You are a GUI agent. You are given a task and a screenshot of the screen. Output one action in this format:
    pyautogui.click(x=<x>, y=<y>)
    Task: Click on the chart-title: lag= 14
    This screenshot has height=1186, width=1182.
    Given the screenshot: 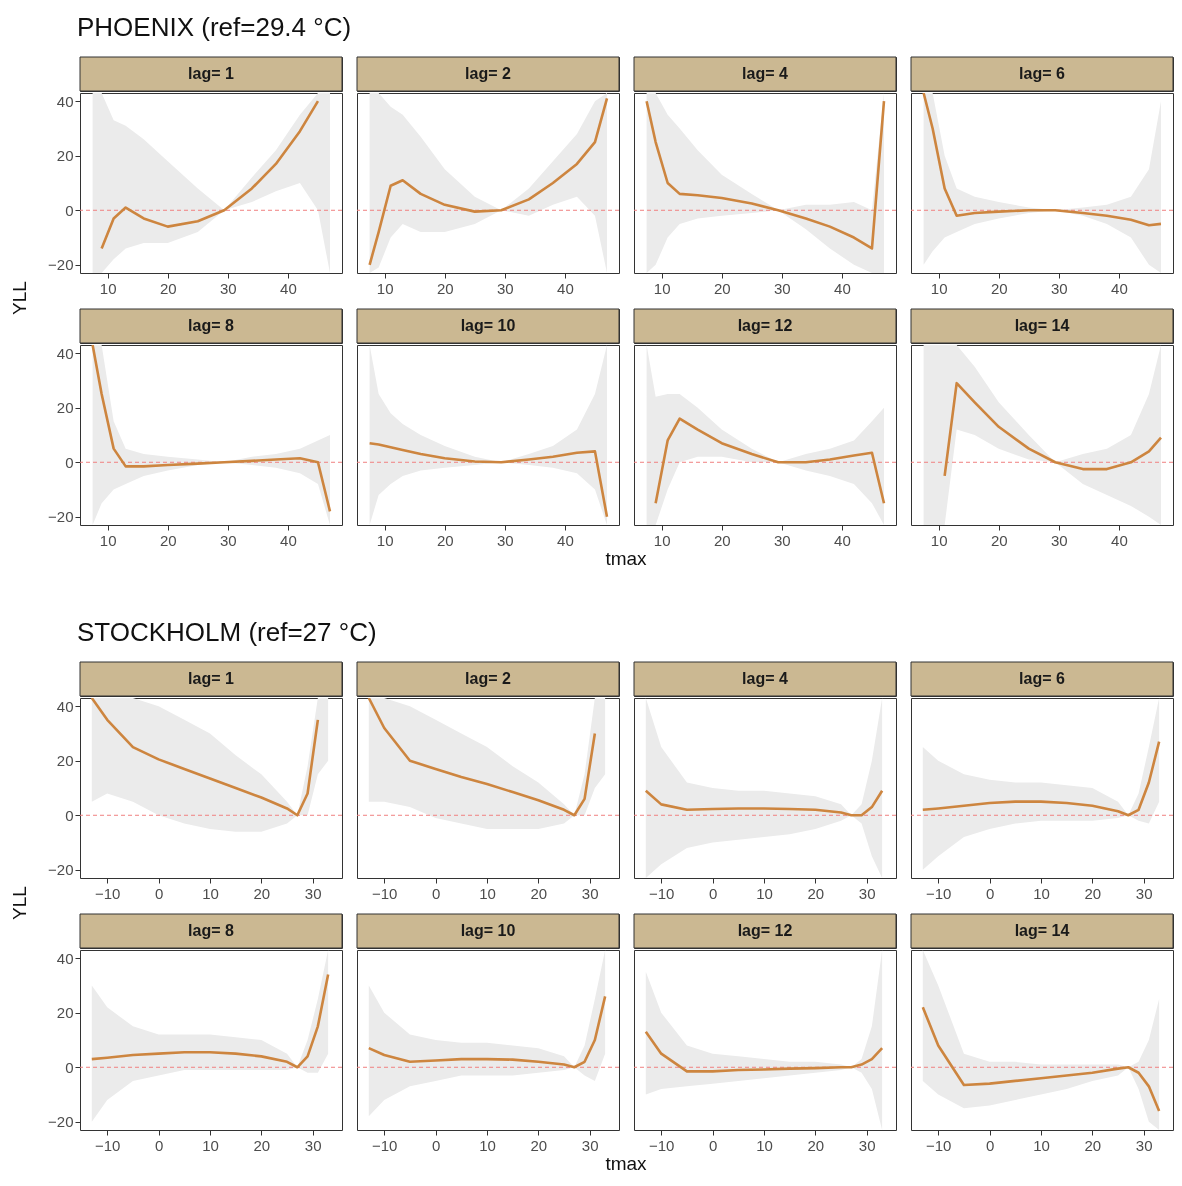 What is the action you would take?
    pyautogui.click(x=1042, y=930)
    